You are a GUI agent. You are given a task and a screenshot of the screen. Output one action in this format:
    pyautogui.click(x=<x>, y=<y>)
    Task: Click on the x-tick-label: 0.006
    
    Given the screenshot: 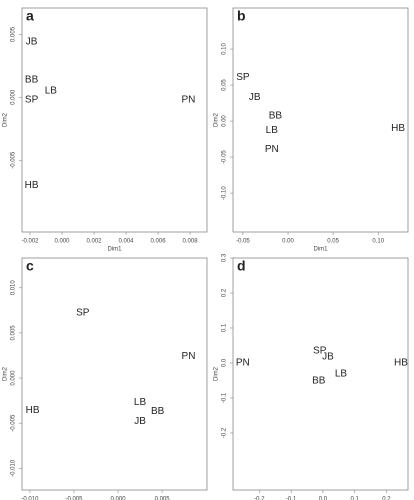 What is the action you would take?
    pyautogui.click(x=159, y=242)
    